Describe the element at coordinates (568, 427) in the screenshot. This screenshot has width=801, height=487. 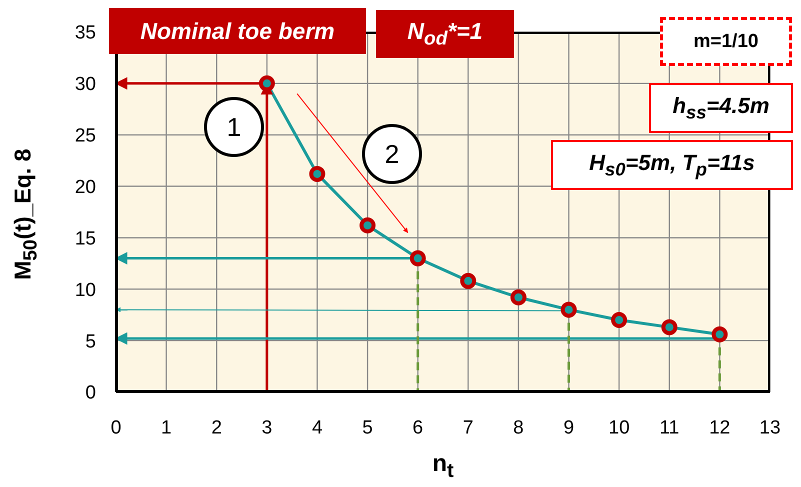
I see `x-tick-label: 9` at that location.